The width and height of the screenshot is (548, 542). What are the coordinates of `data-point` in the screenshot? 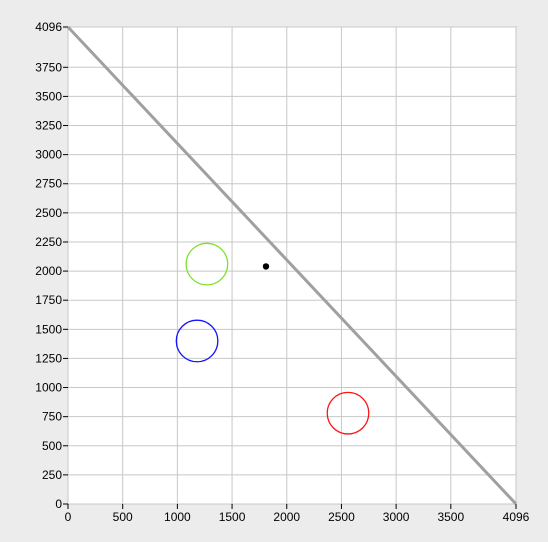 It's located at (266, 266).